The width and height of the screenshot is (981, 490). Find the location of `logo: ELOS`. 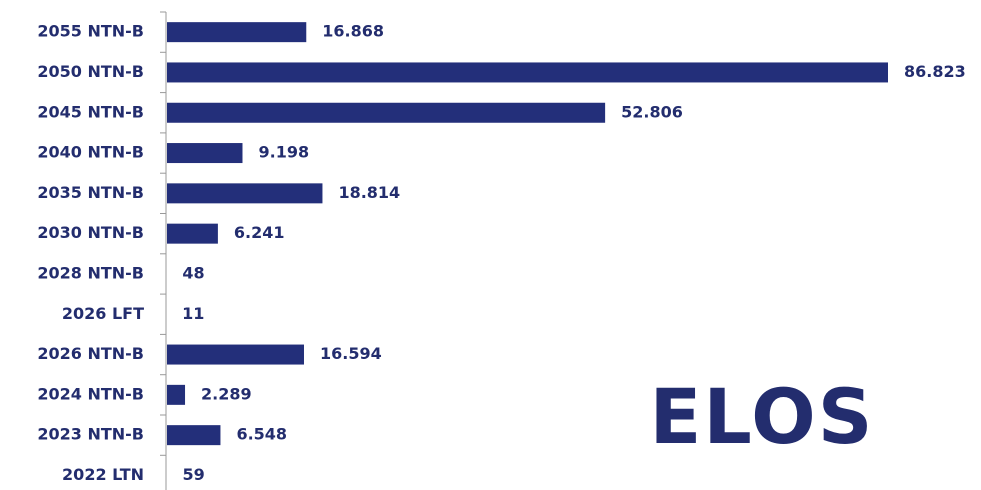

logo: ELOS is located at coordinates (762, 416).